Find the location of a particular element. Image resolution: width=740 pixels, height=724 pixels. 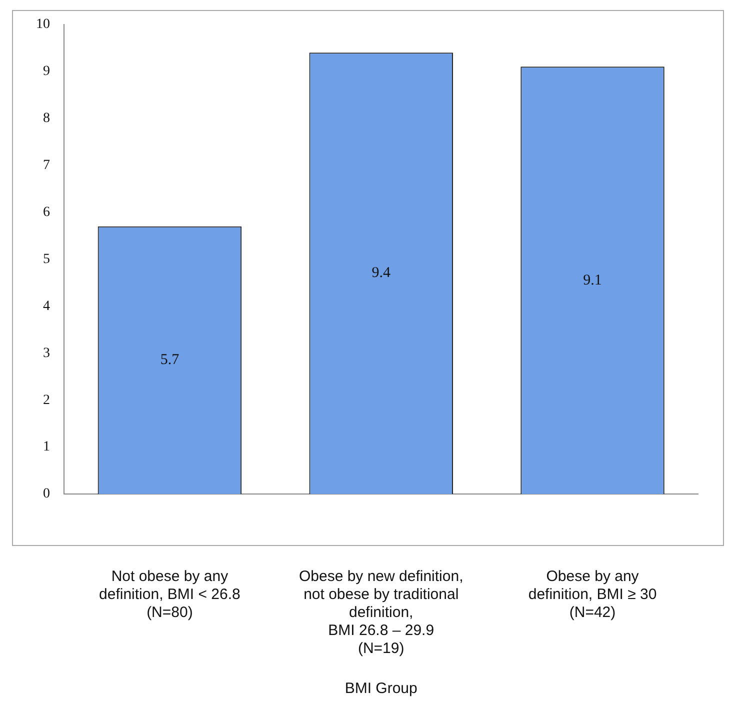

y-tick-label: 4 is located at coordinates (46, 306).